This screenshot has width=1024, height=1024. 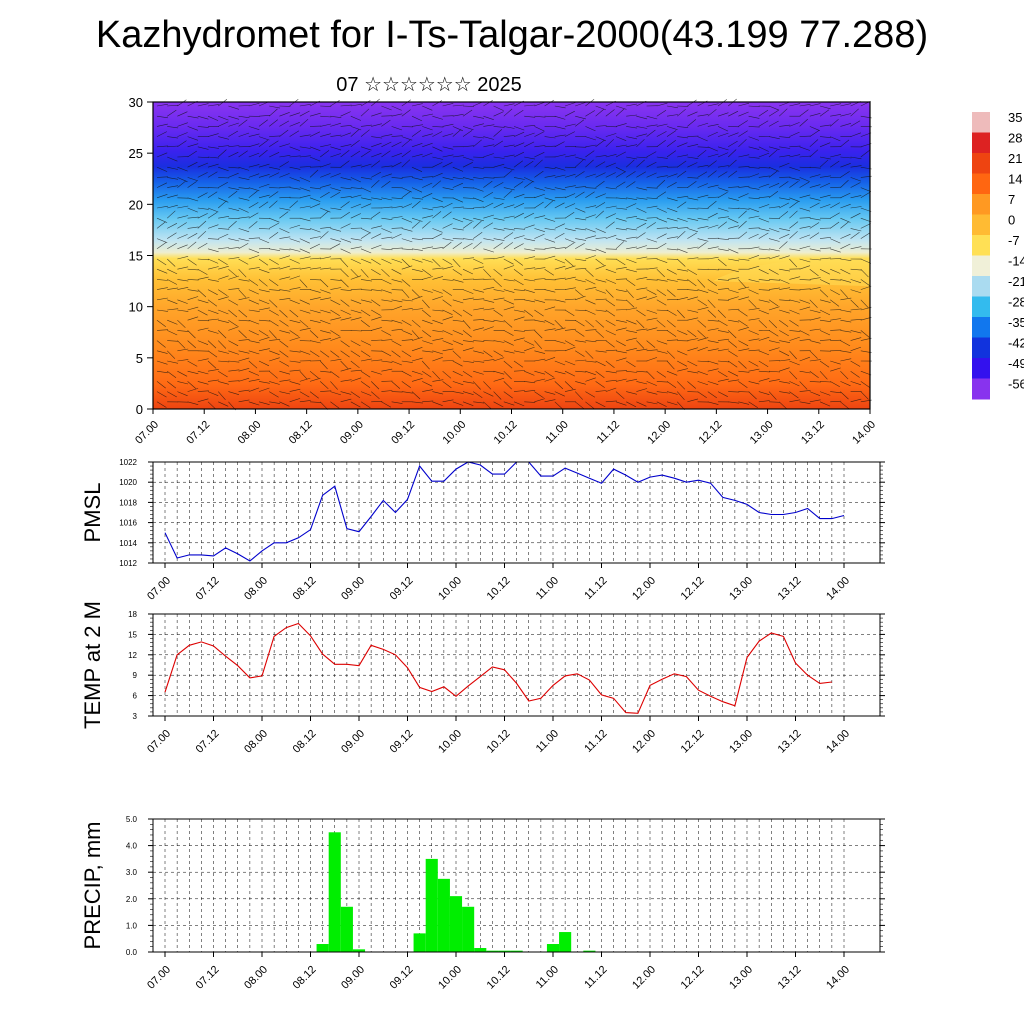 I want to click on y-tick-label: 30, so click(x=136, y=102).